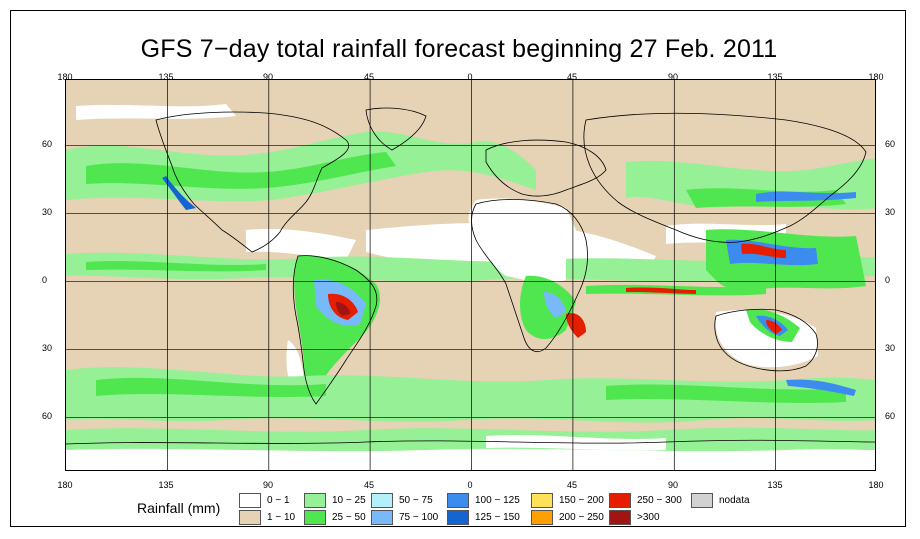  What do you see at coordinates (470, 77) in the screenshot?
I see `lon-label-top: 0` at bounding box center [470, 77].